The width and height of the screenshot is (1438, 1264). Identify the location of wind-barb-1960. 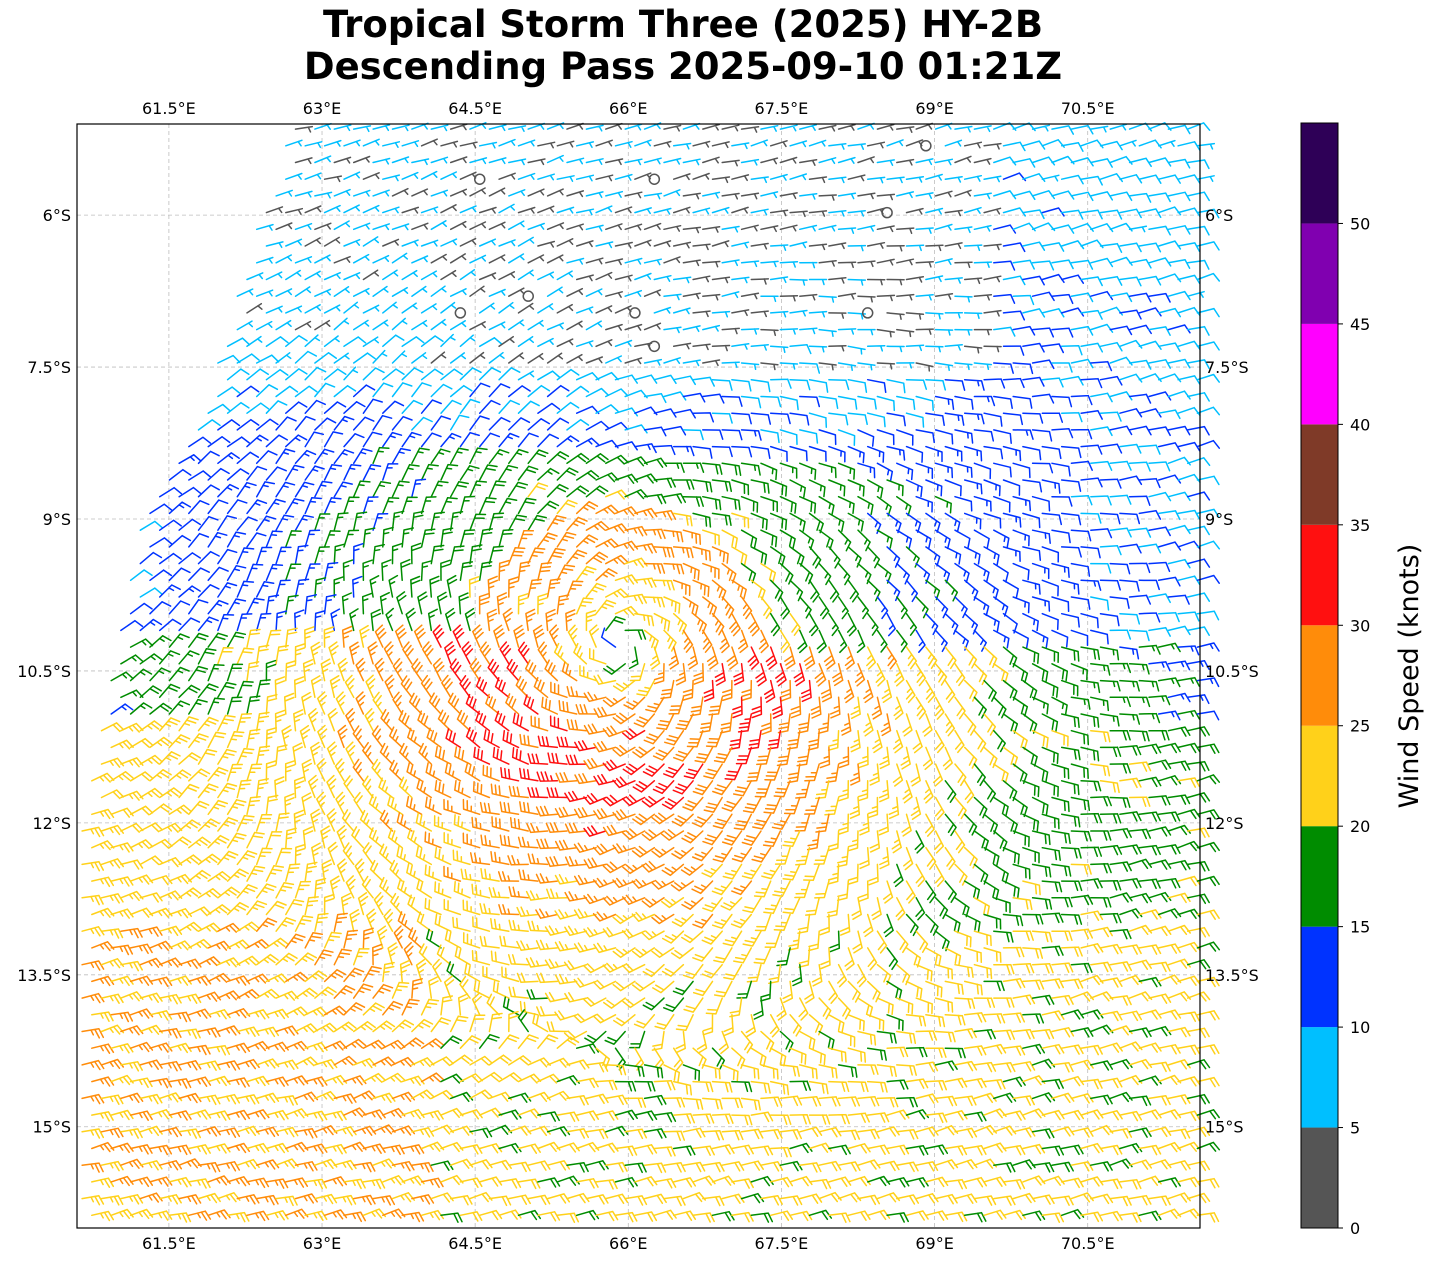
(529, 741).